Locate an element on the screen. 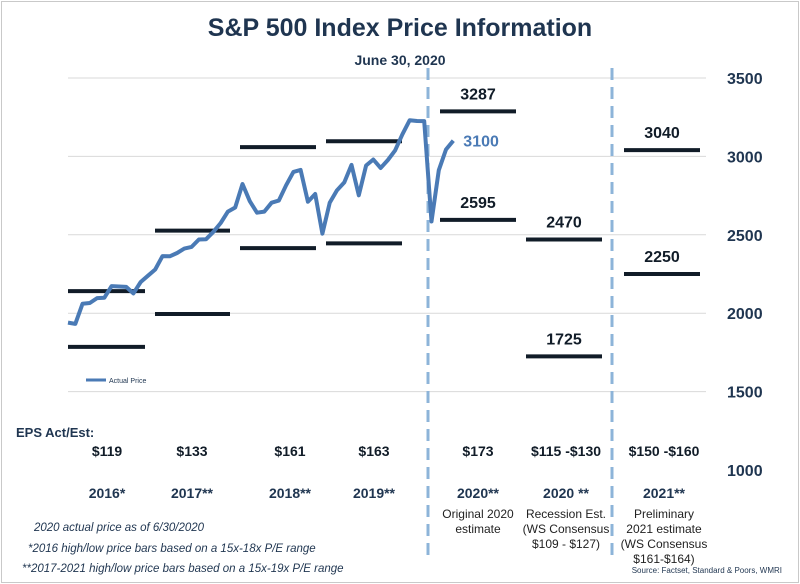 Image resolution: width=800 pixels, height=584 pixels. column-description: $109 - $127) is located at coordinates (566, 544).